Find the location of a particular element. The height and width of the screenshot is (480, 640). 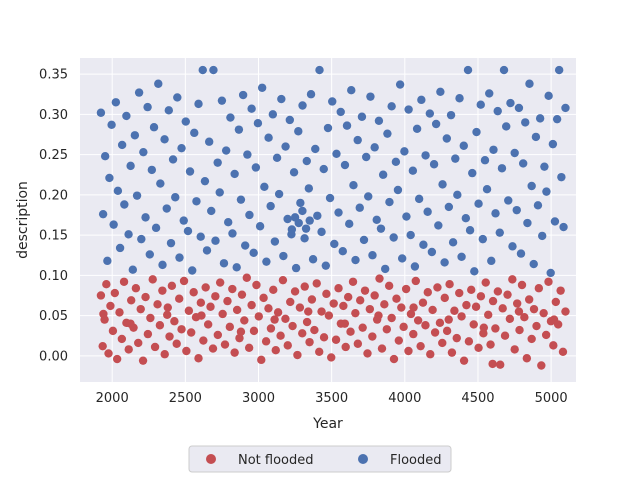

legend-label-flooded: Flooded is located at coordinates (416, 460).